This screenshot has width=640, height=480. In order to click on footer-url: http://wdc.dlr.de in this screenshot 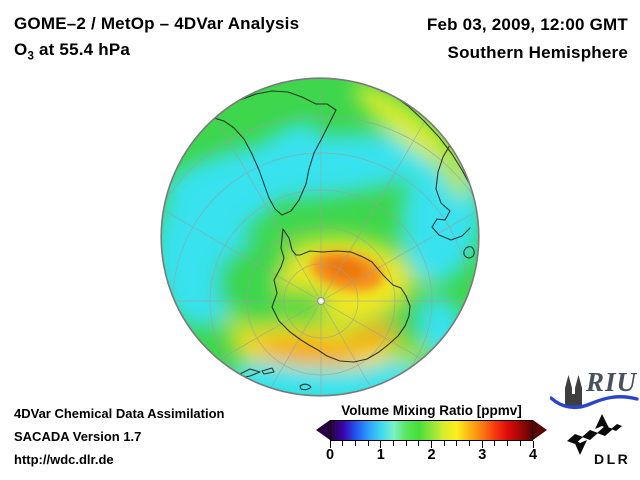, I will do `click(64, 459)`.